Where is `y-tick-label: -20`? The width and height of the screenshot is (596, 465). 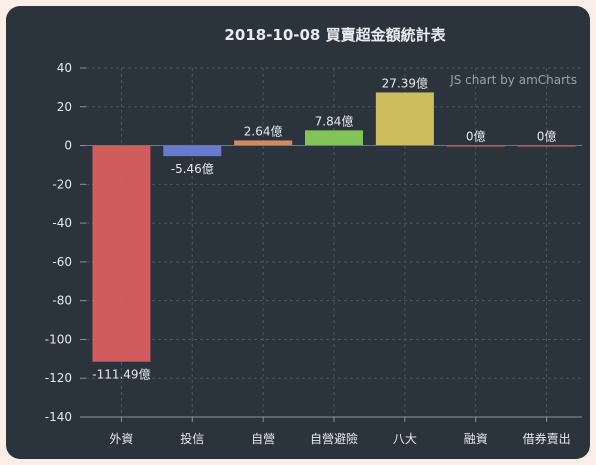 y-tick-label: -20 is located at coordinates (62, 184).